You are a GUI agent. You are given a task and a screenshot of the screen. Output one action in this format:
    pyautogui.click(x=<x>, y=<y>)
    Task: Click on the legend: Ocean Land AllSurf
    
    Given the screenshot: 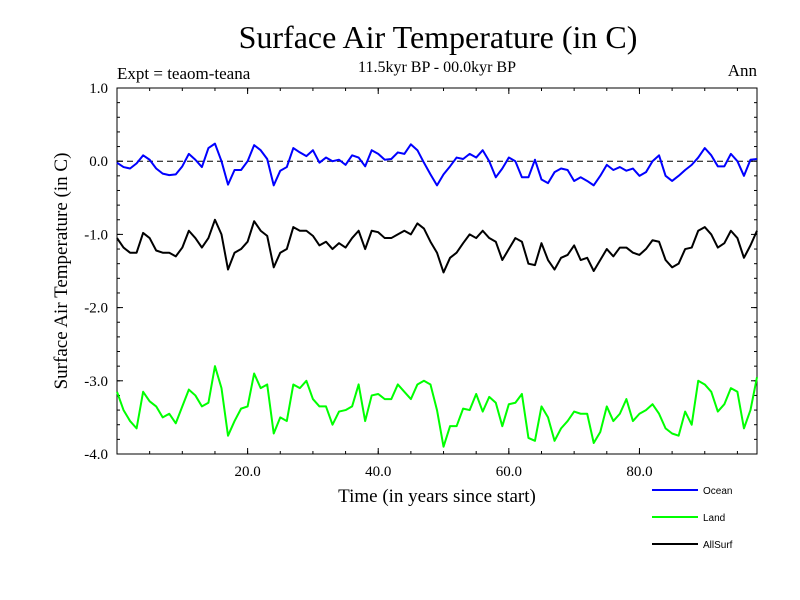 What is the action you would take?
    pyautogui.click(x=692, y=518)
    